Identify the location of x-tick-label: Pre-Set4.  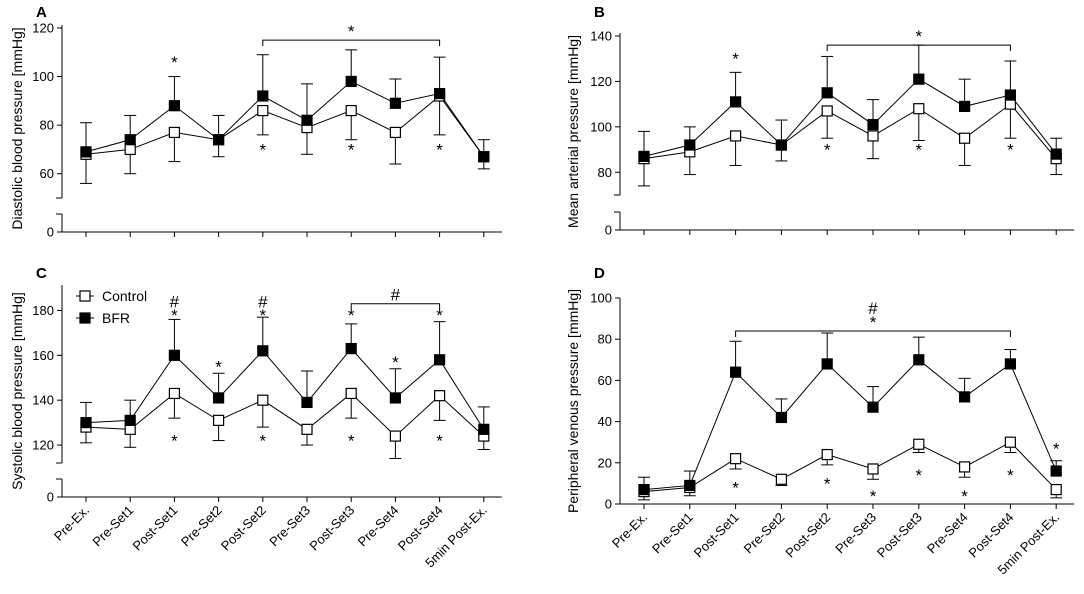
(947, 533).